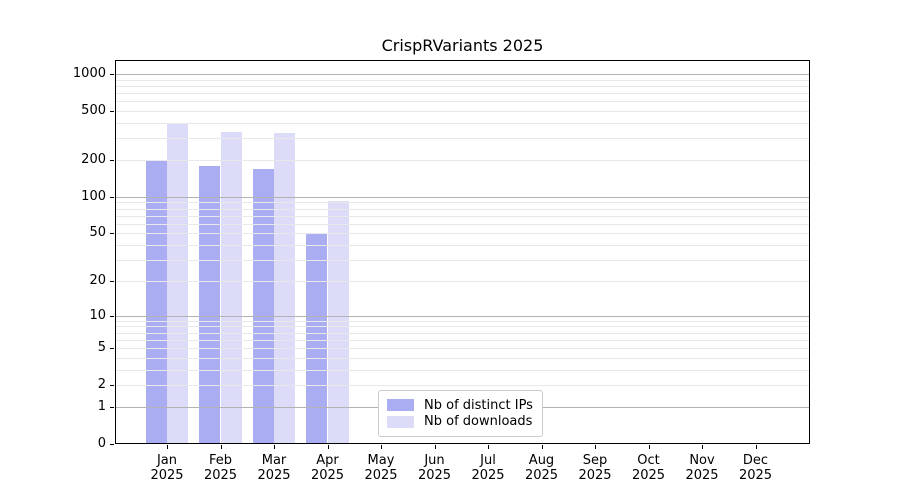  I want to click on y-tick-label-500: 500, so click(93, 111).